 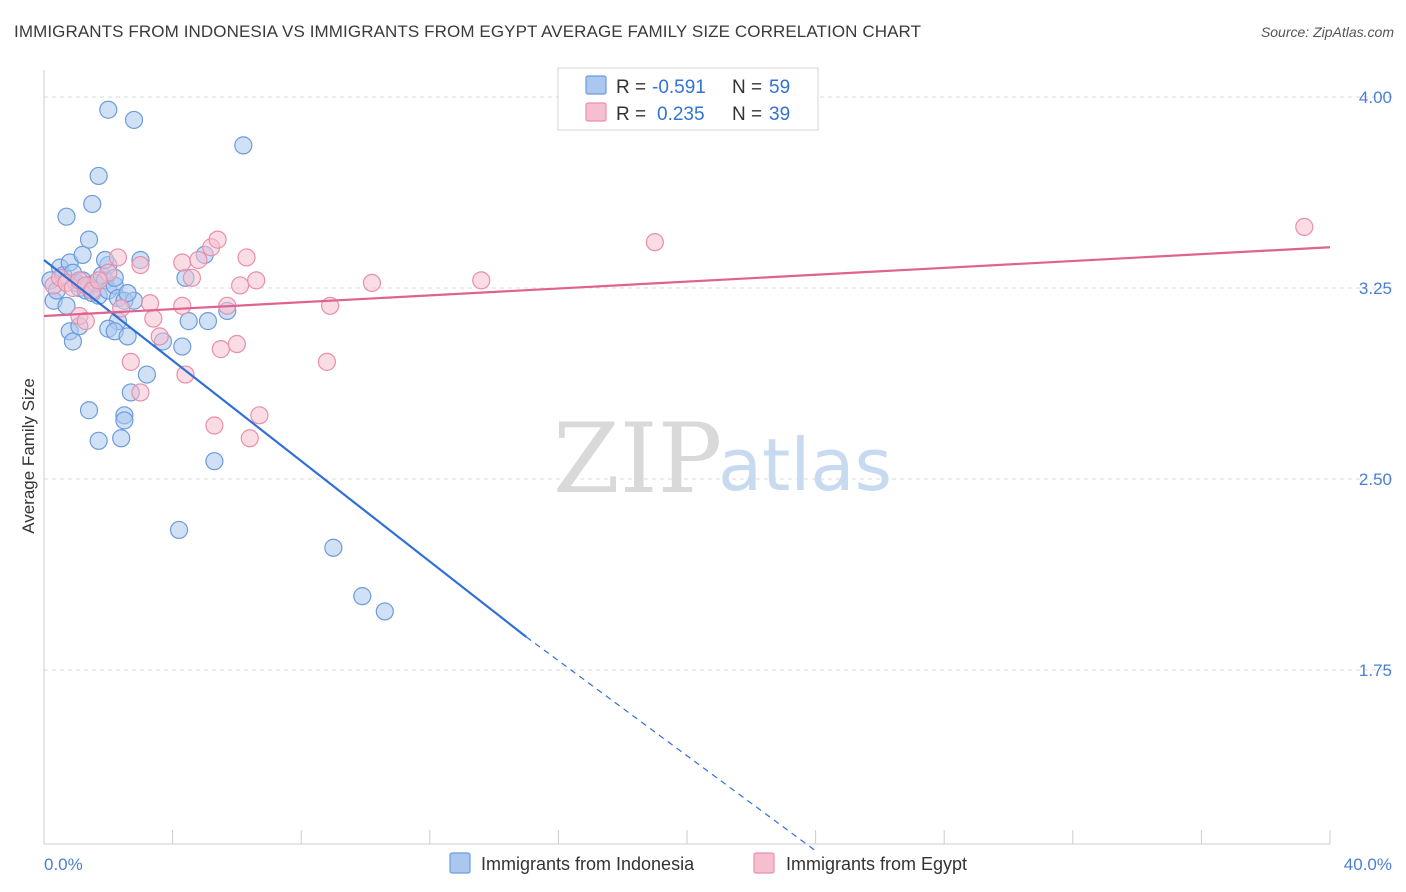 What do you see at coordinates (596, 112) in the screenshot?
I see `legend-swatch-egypt` at bounding box center [596, 112].